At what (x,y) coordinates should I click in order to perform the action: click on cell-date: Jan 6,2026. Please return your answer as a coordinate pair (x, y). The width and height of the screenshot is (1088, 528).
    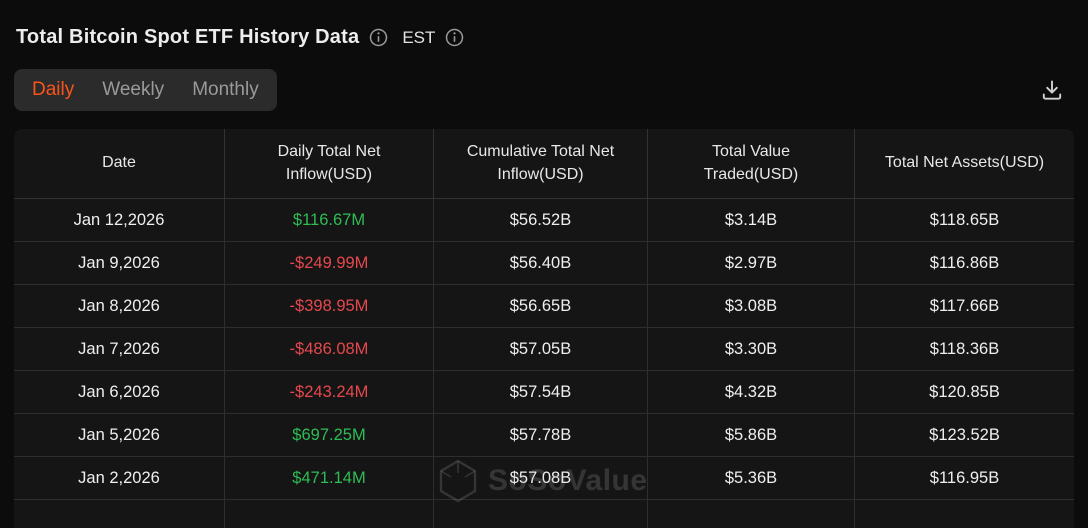
    Looking at the image, I should click on (119, 392).